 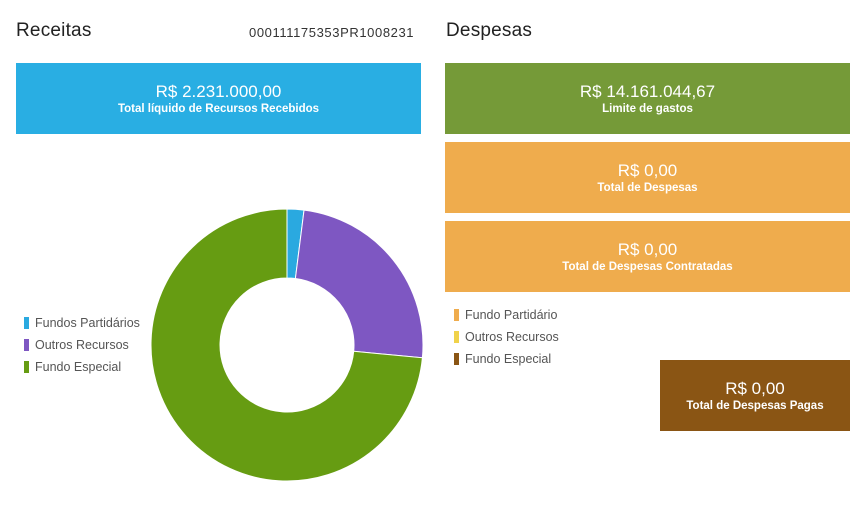 I want to click on total-despesas-caption: Total de Despesas, so click(x=647, y=187).